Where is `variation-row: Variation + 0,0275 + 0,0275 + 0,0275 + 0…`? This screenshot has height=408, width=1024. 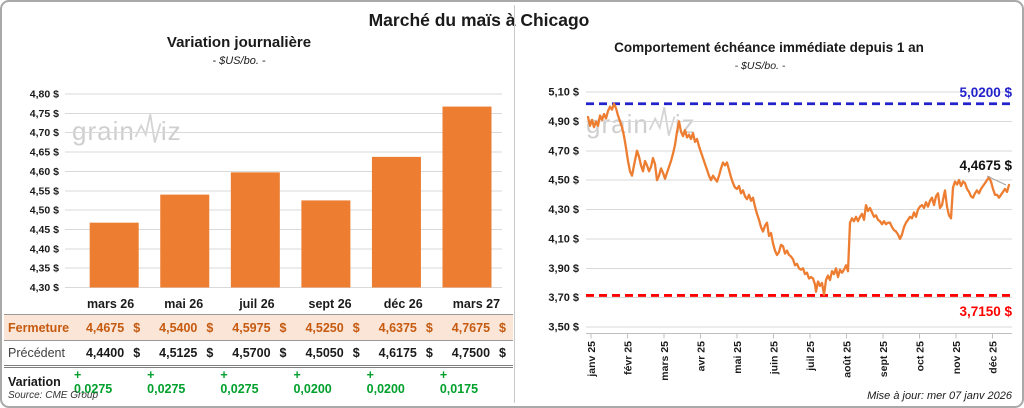
variation-row: Variation + 0,0275 + 0,0275 + 0,0275 + 0… is located at coordinates (258, 382).